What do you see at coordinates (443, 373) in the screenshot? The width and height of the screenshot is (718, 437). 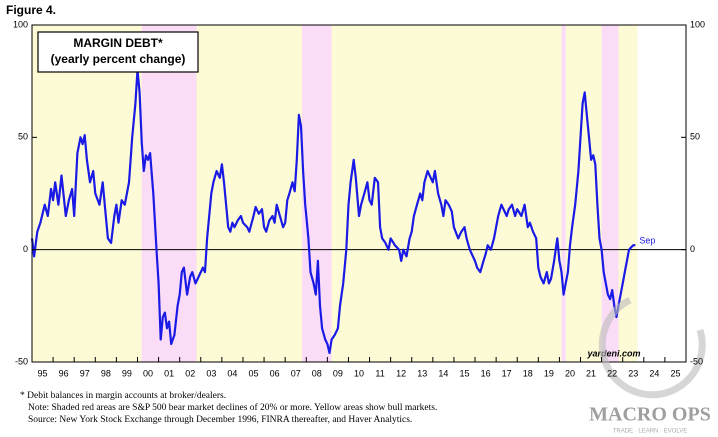 I see `x-tick-label: 14` at bounding box center [443, 373].